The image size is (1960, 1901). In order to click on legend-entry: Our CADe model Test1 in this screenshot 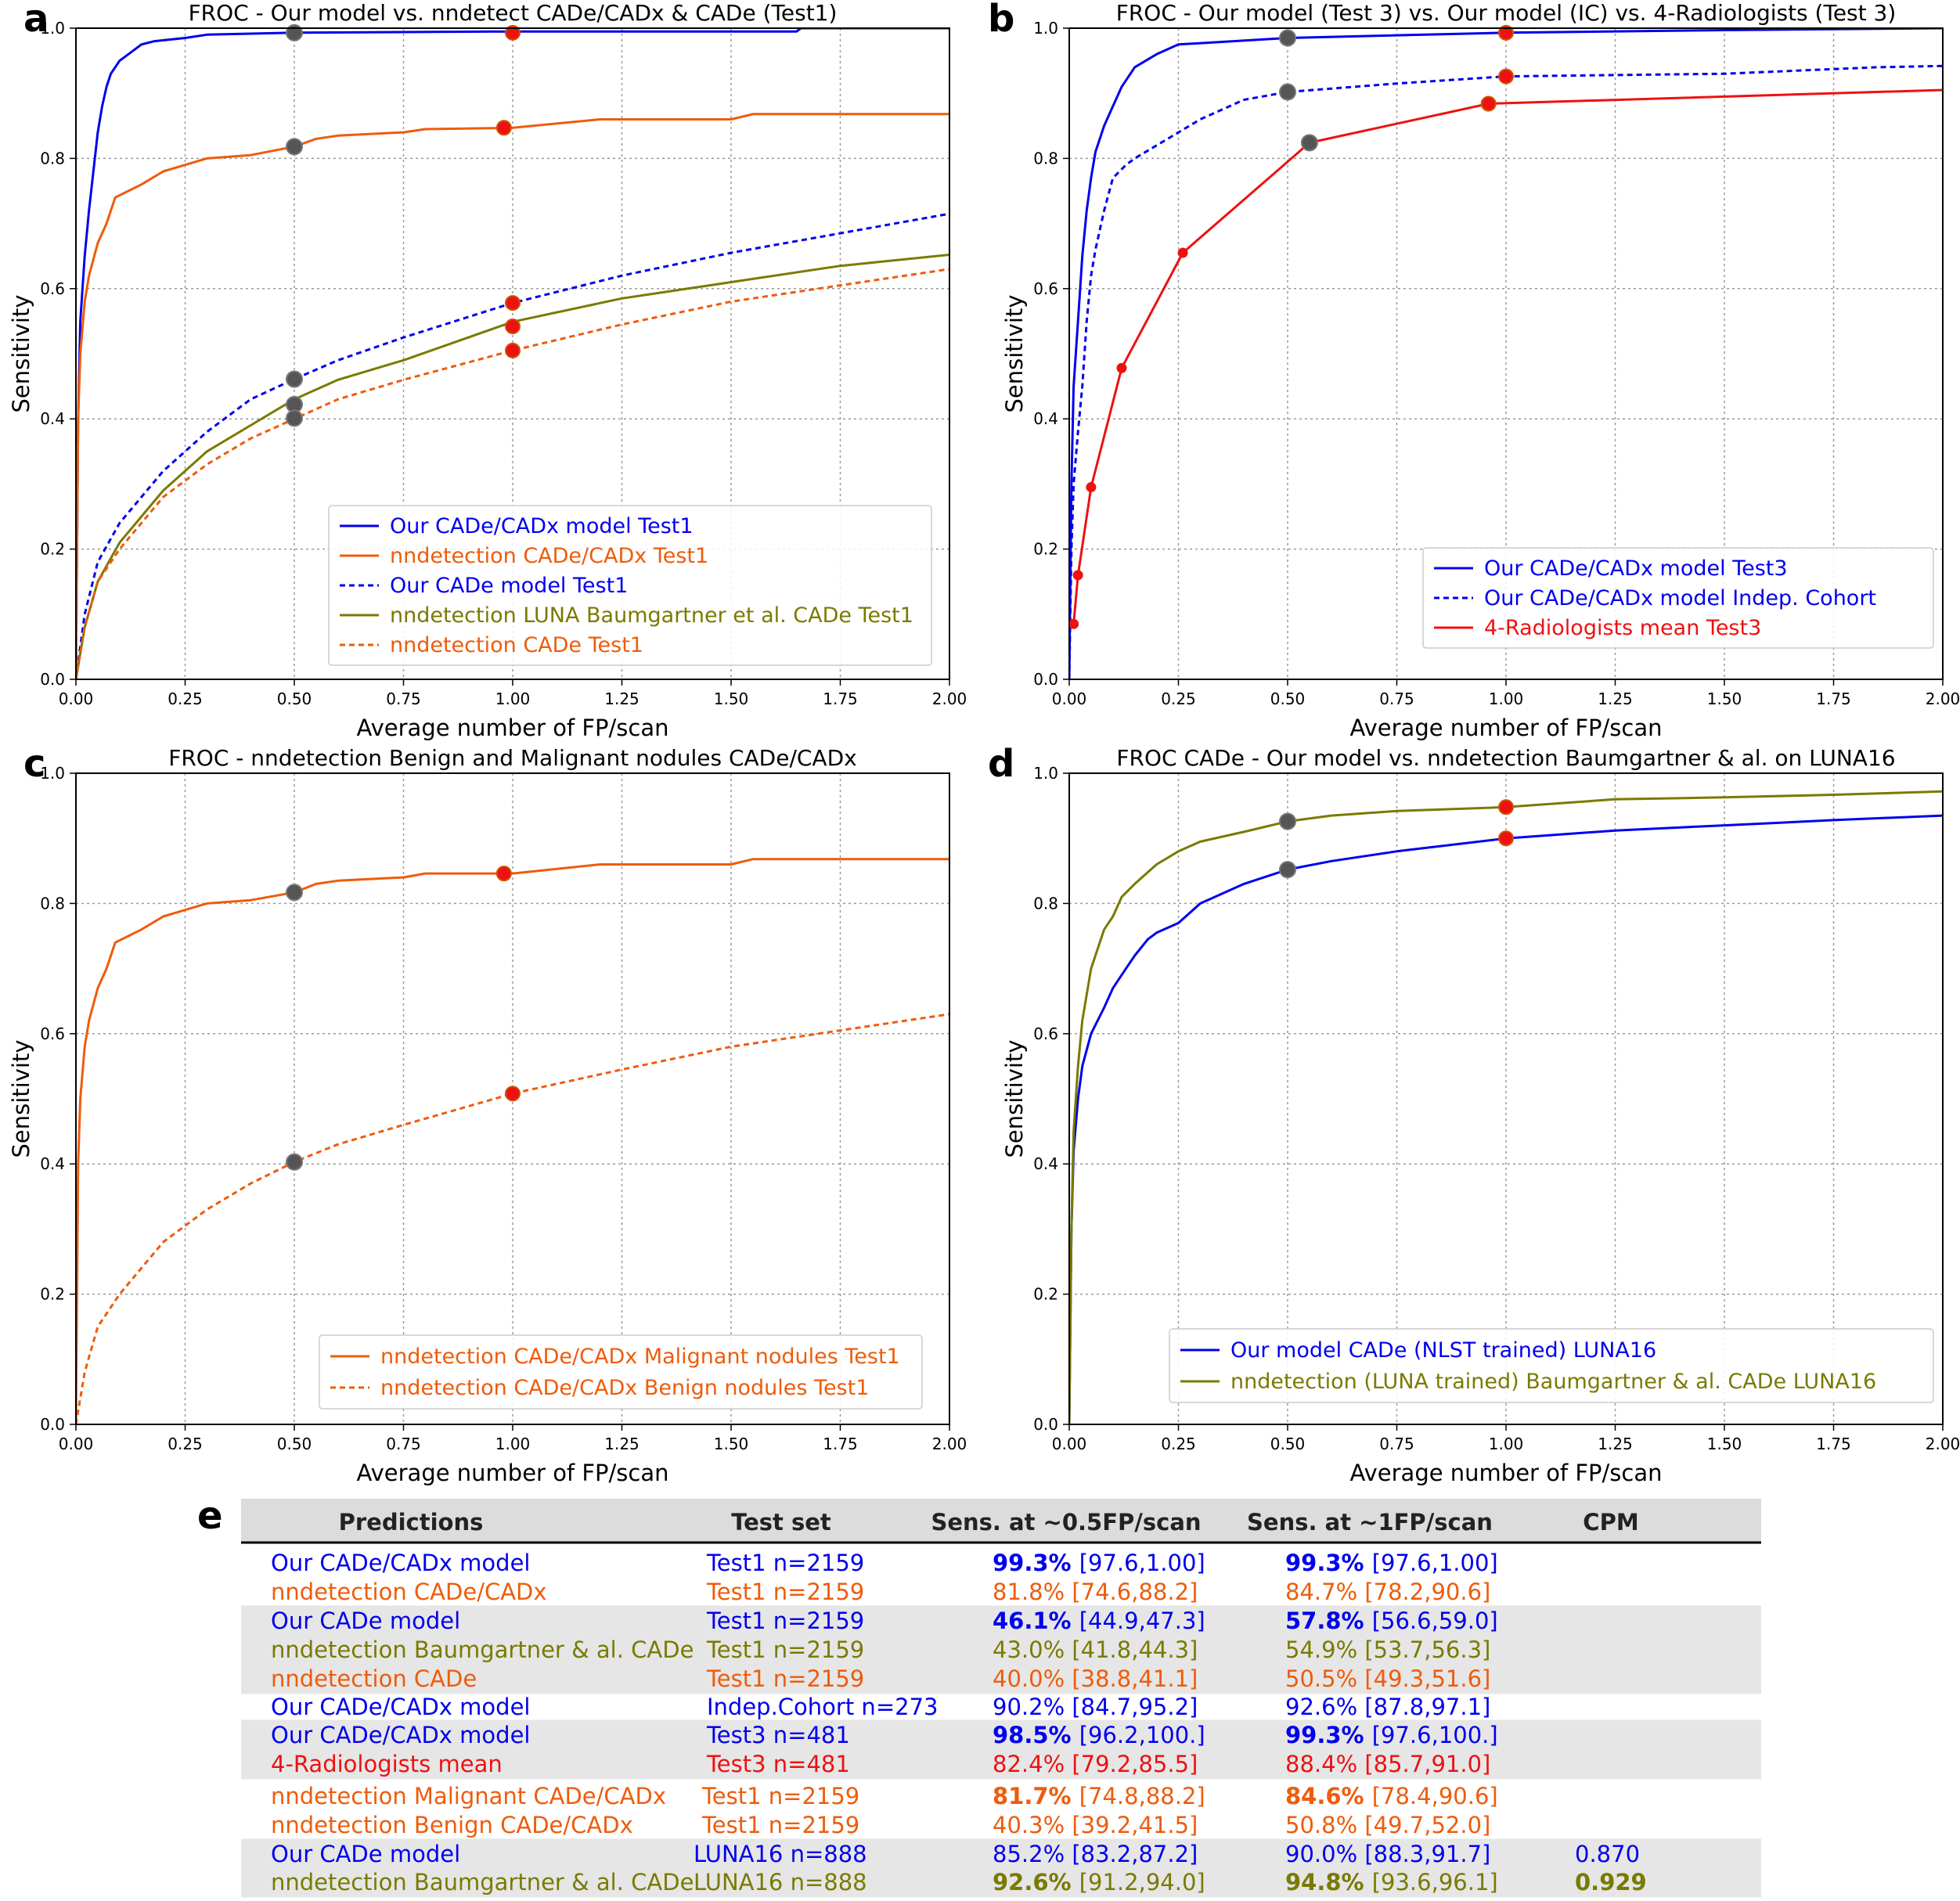, I will do `click(509, 586)`.